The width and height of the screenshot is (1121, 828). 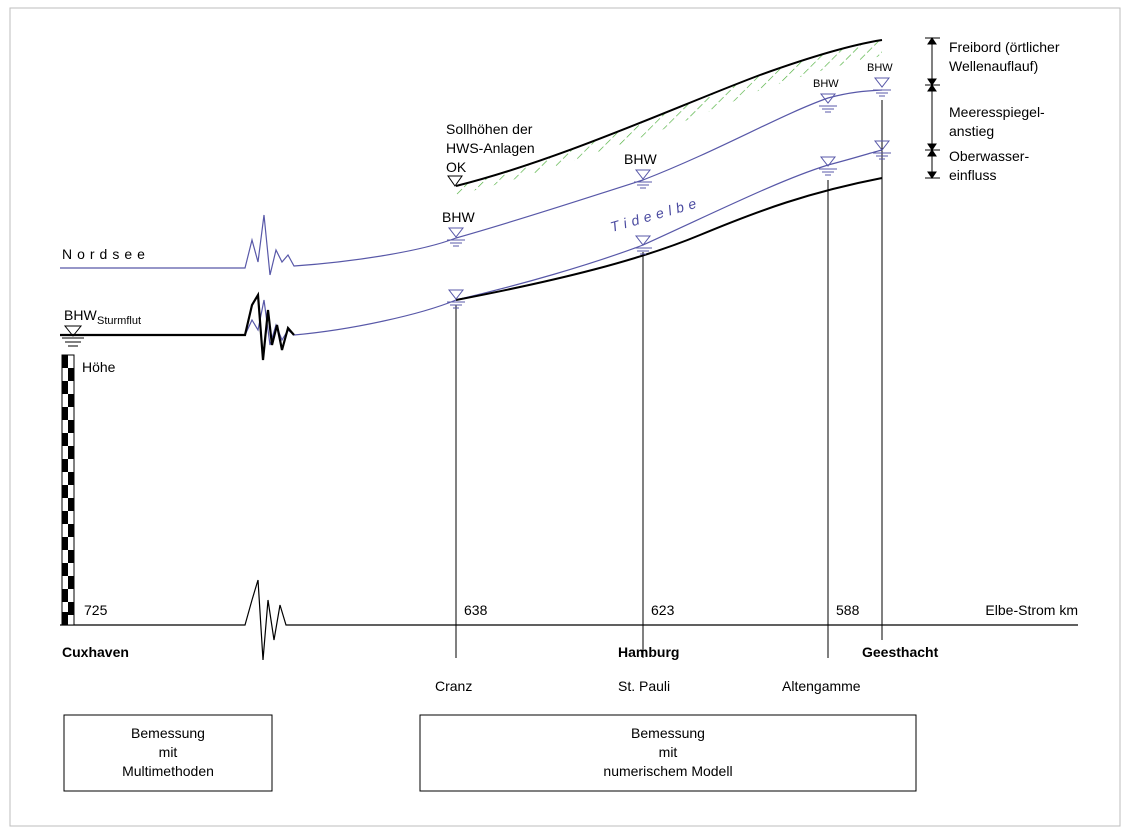 What do you see at coordinates (648, 652) in the screenshot?
I see `place-hamburg: Hamburg` at bounding box center [648, 652].